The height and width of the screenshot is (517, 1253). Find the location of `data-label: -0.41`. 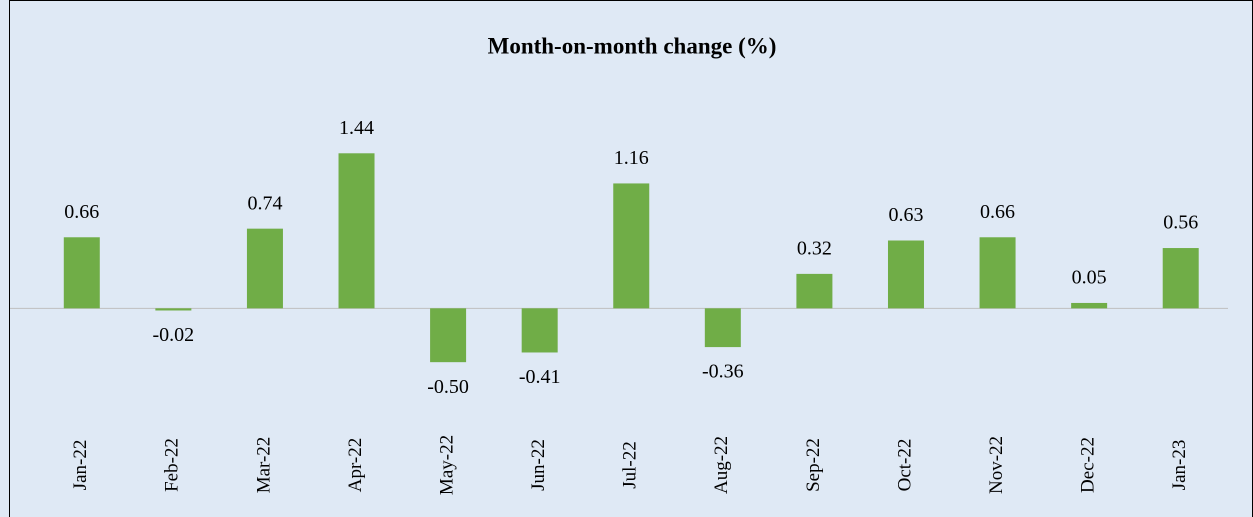

data-label: -0.41 is located at coordinates (540, 377).